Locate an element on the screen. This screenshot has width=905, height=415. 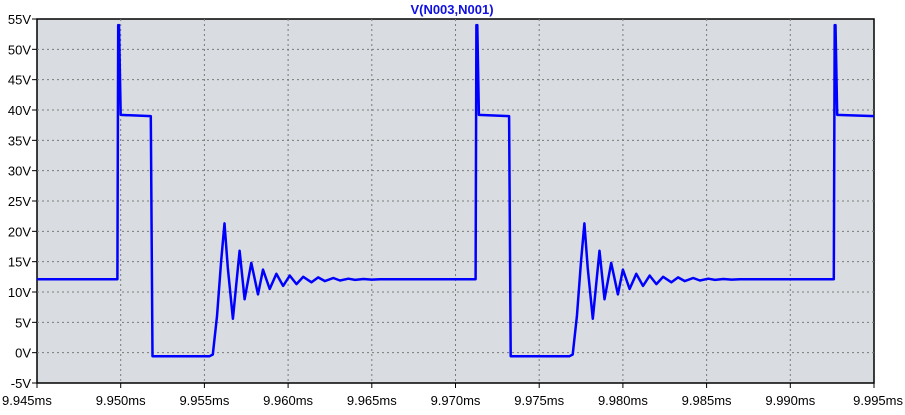
y-tick-label: 10V is located at coordinates (19, 292).